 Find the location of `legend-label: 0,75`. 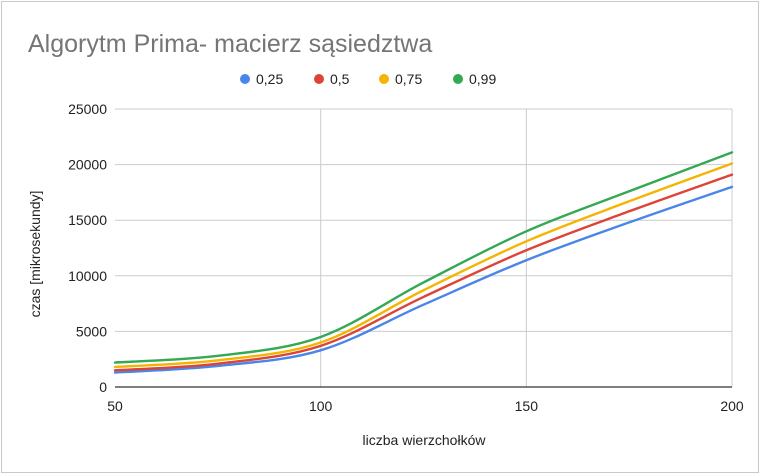

legend-label: 0,75 is located at coordinates (408, 79).